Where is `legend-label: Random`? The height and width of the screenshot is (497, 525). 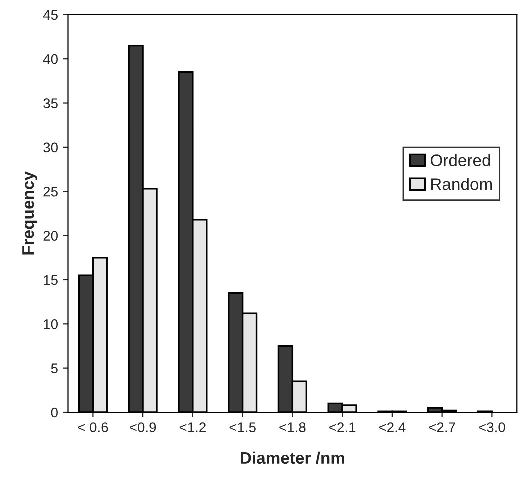 legend-label: Random is located at coordinates (462, 184).